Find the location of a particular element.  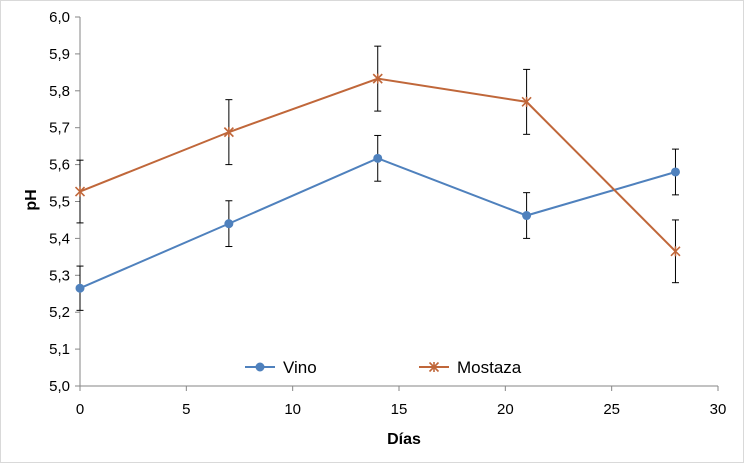

legend-item-vino: Vino is located at coordinates (281, 367).